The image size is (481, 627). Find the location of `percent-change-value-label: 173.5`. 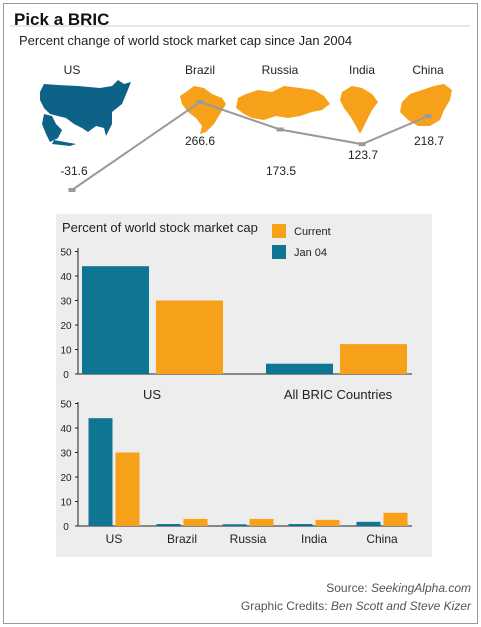

percent-change-value-label: 173.5 is located at coordinates (281, 171).